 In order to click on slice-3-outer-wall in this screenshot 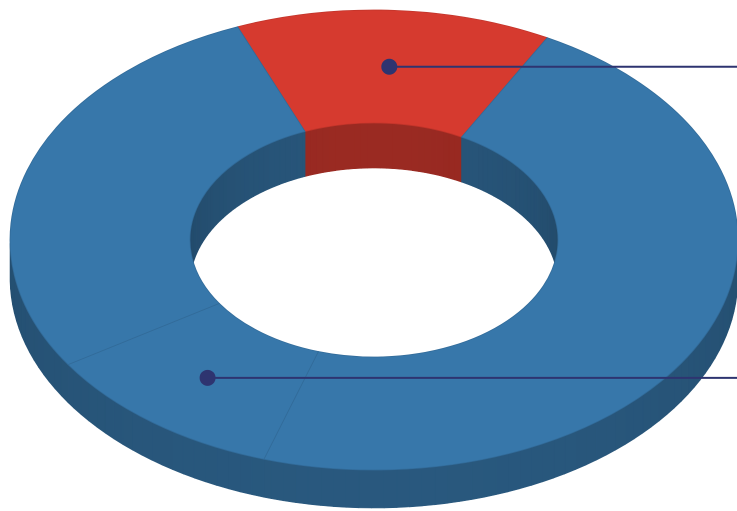, I will do `click(64, 380)`.